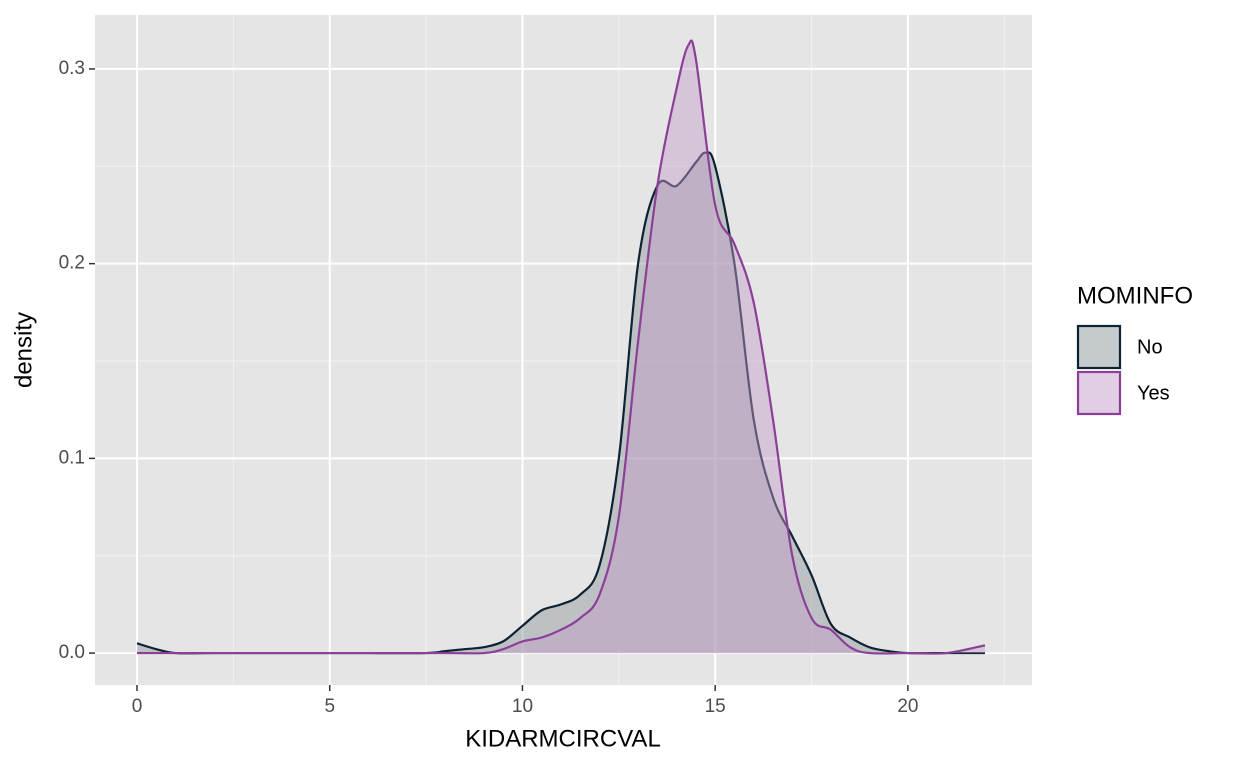 Image resolution: width=1248 pixels, height=773 pixels. What do you see at coordinates (715, 706) in the screenshot?
I see `x-tick-label: 15` at bounding box center [715, 706].